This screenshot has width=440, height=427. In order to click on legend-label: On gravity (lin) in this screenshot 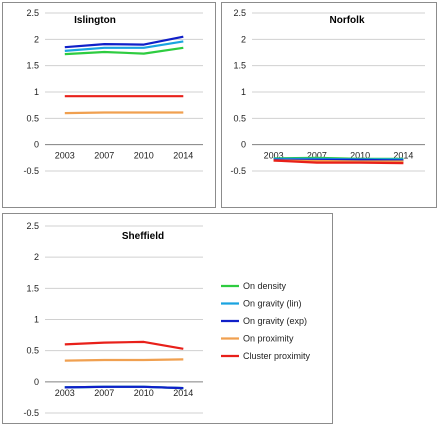, I will do `click(272, 304)`.